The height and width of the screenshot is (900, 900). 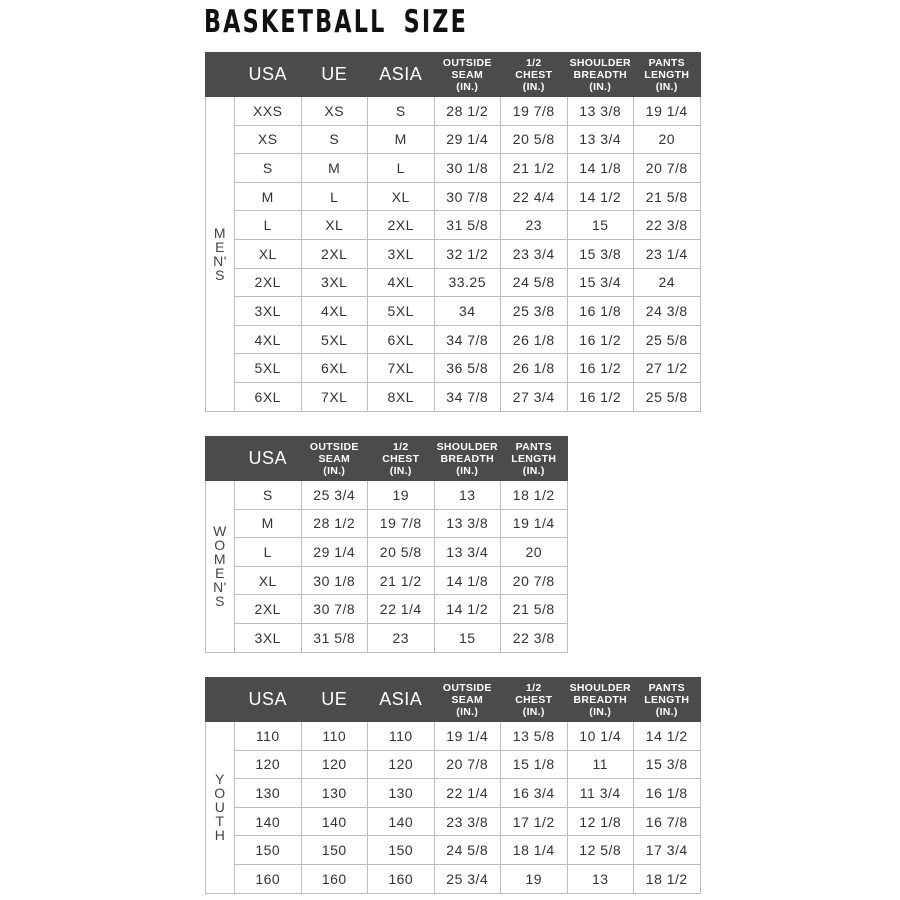 I want to click on table-cell: 16 1/2, so click(x=600, y=396).